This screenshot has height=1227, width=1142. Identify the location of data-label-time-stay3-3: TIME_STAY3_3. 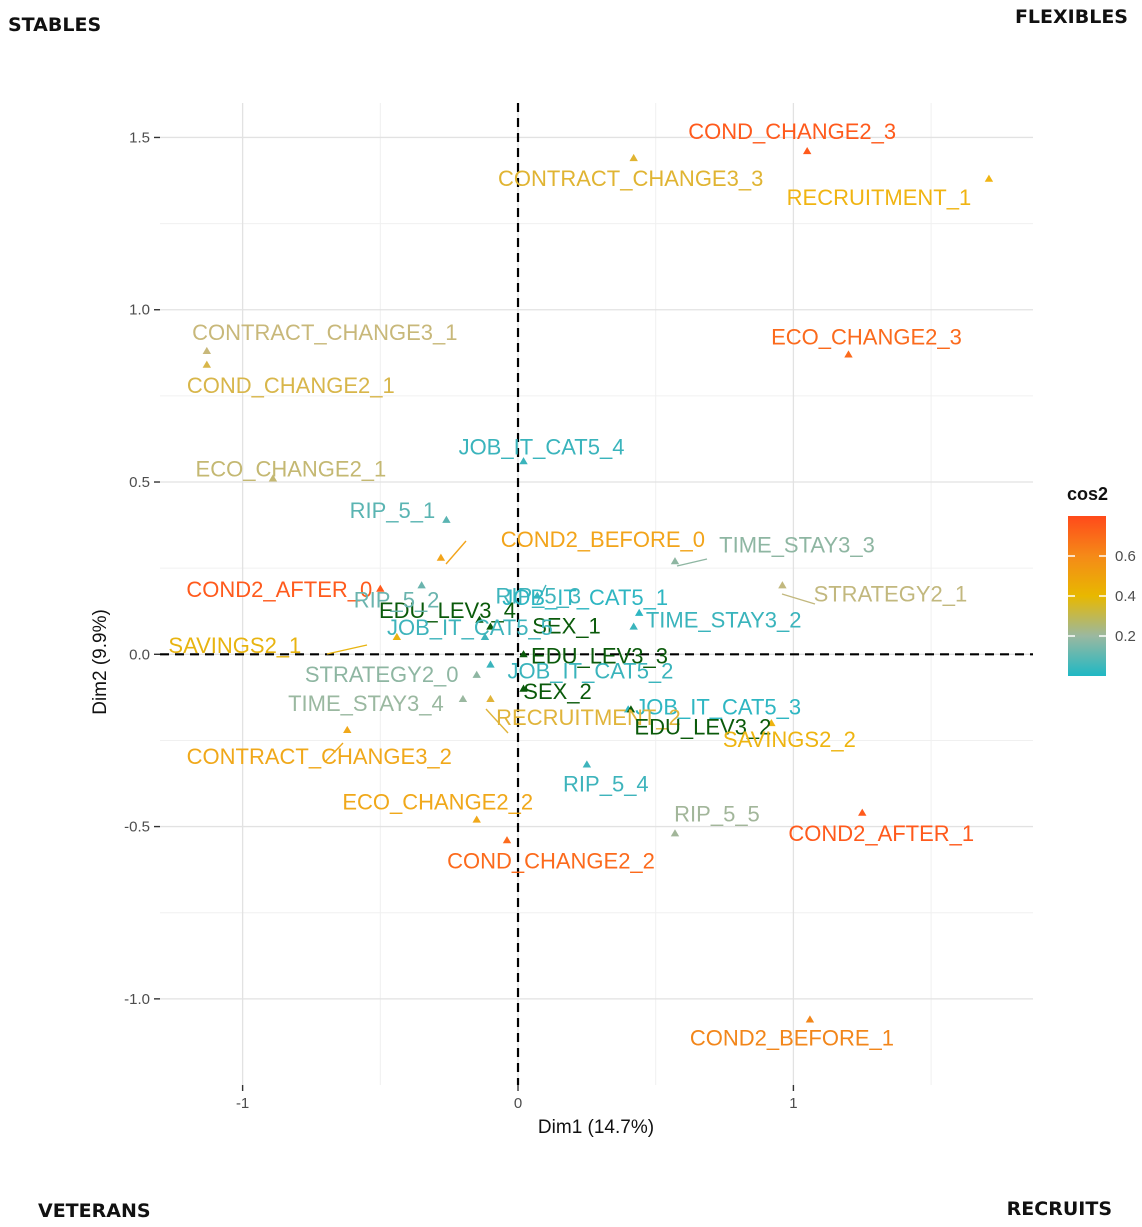
(797, 544).